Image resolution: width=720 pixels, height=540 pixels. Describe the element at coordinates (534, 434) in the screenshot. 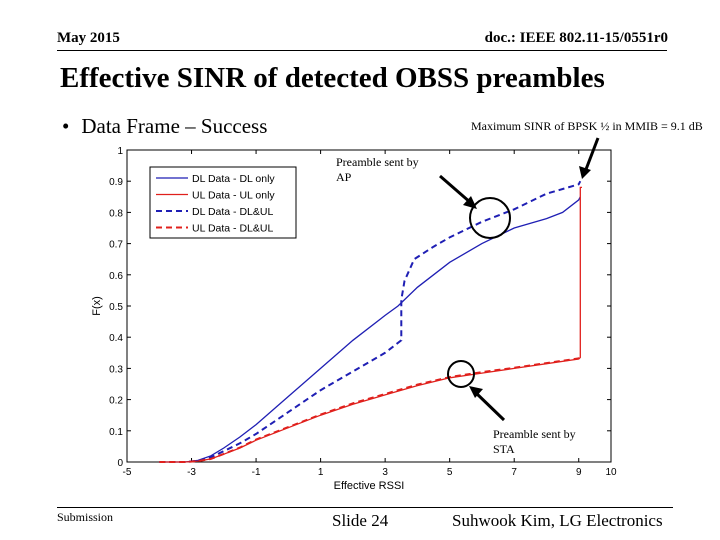

I see `annotation-sta-line1: Preamble sent by` at that location.